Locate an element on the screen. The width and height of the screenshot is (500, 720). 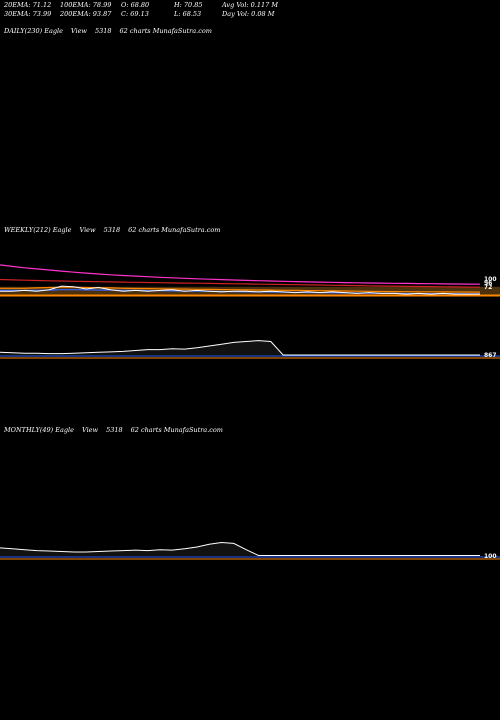
daily-label: DAILY(230) Eagle is located at coordinates (33, 31).